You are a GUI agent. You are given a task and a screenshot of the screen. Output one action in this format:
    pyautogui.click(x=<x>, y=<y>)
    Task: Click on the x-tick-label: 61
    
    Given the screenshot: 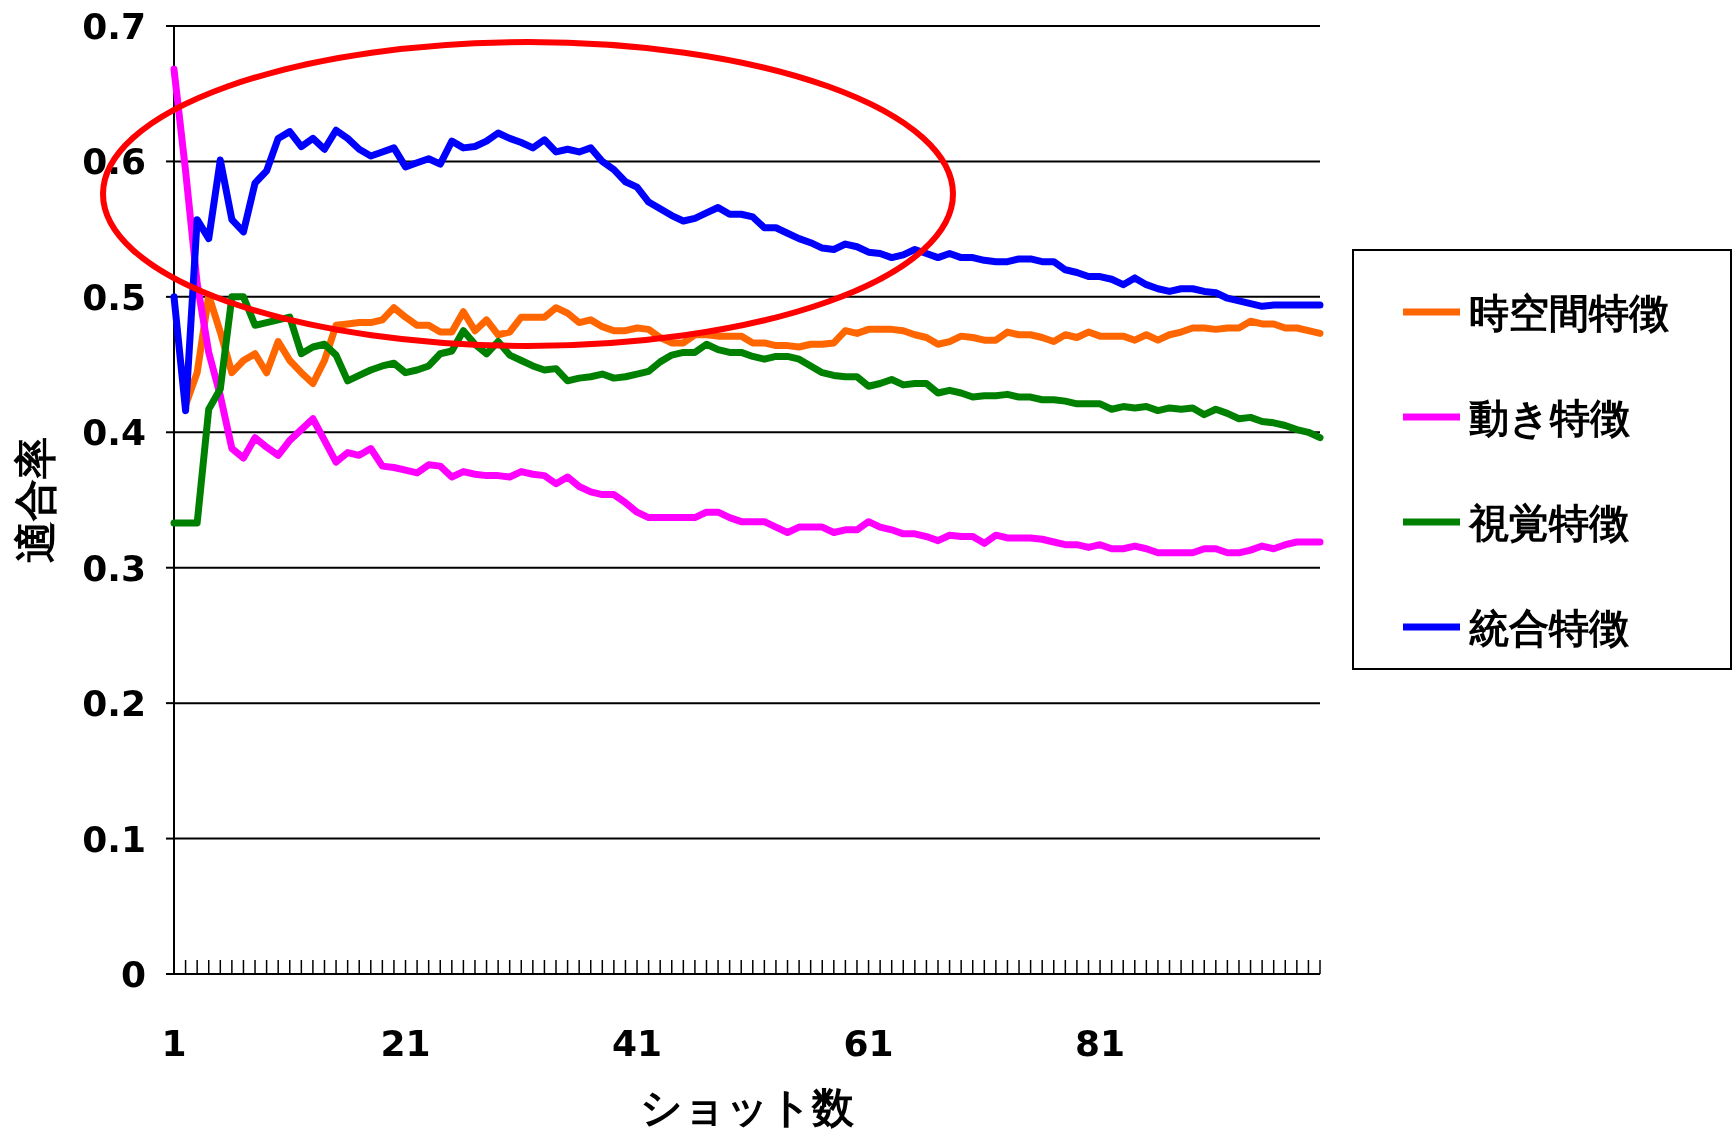 What is the action you would take?
    pyautogui.click(x=868, y=1043)
    